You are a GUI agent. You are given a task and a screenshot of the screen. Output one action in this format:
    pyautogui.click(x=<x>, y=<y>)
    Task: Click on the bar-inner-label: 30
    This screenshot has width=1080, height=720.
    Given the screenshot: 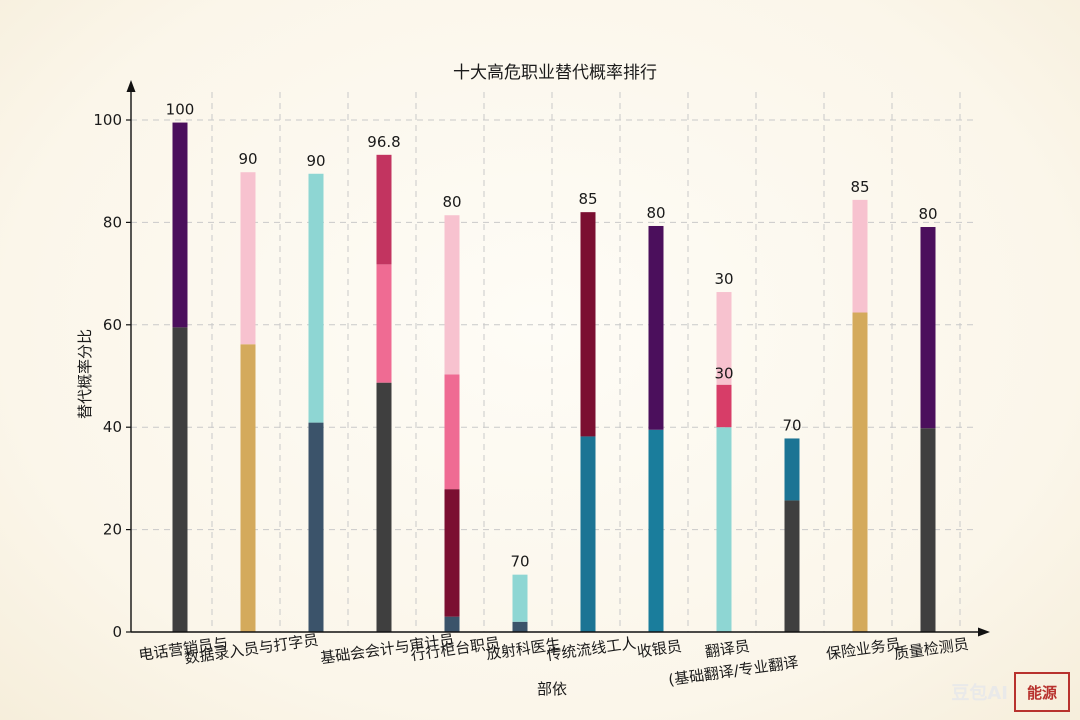 What is the action you would take?
    pyautogui.click(x=723, y=374)
    